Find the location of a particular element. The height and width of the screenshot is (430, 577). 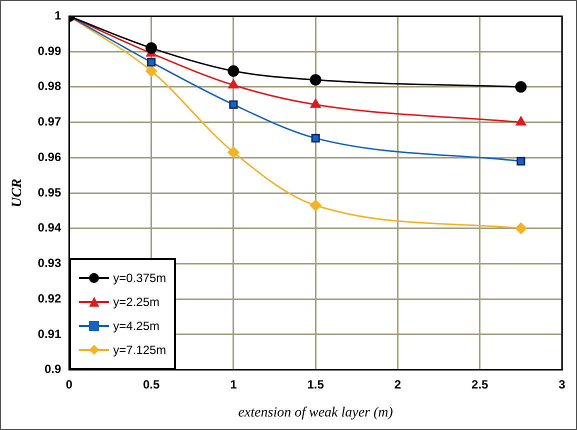

legend-label: y=2.25m is located at coordinates (136, 301).